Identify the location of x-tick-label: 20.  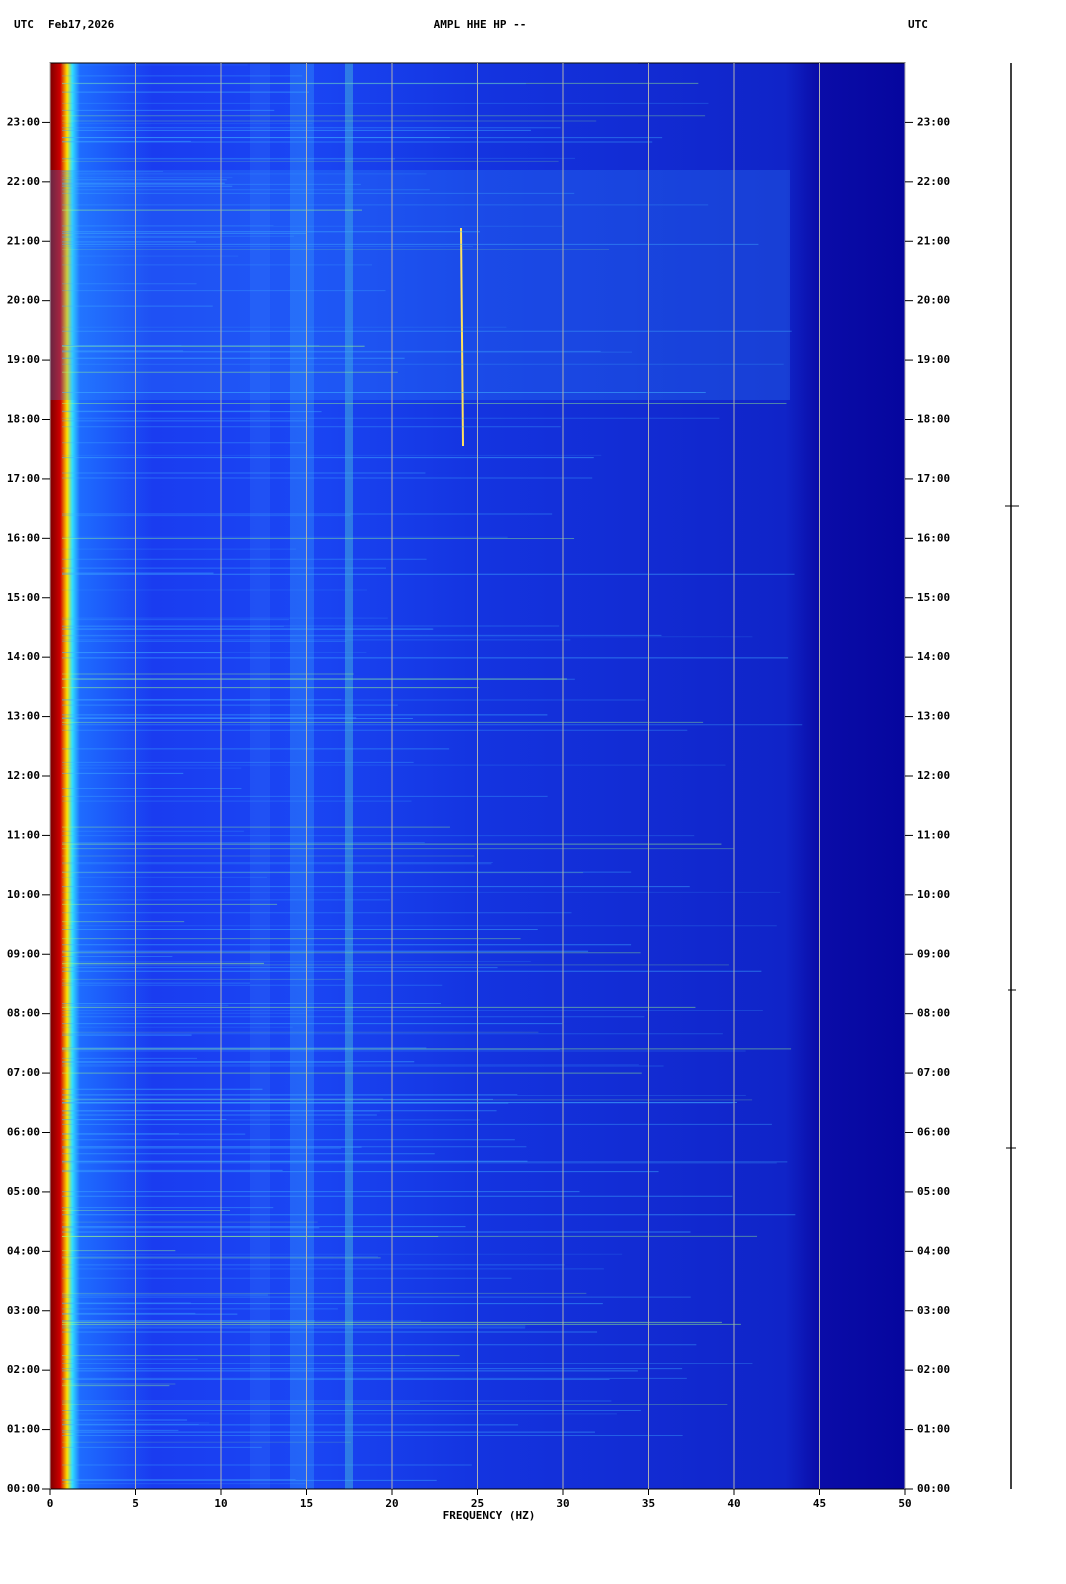
(391, 1503).